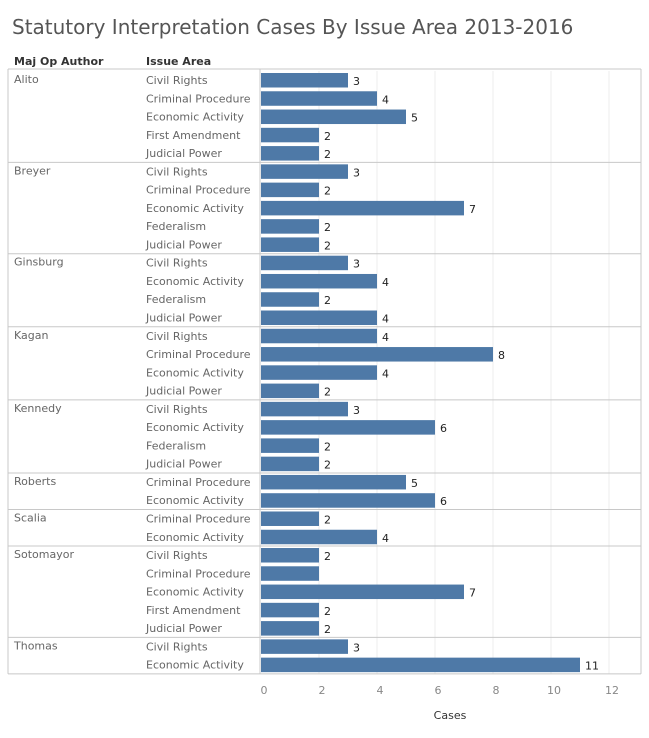  What do you see at coordinates (26, 79) in the screenshot?
I see `author-label: Alito` at bounding box center [26, 79].